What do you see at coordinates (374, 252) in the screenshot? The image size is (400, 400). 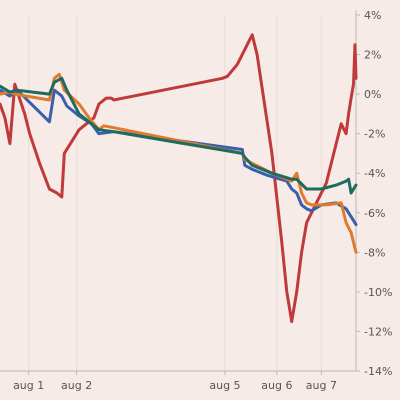 I see `y-tick-label: -8%` at bounding box center [374, 252].